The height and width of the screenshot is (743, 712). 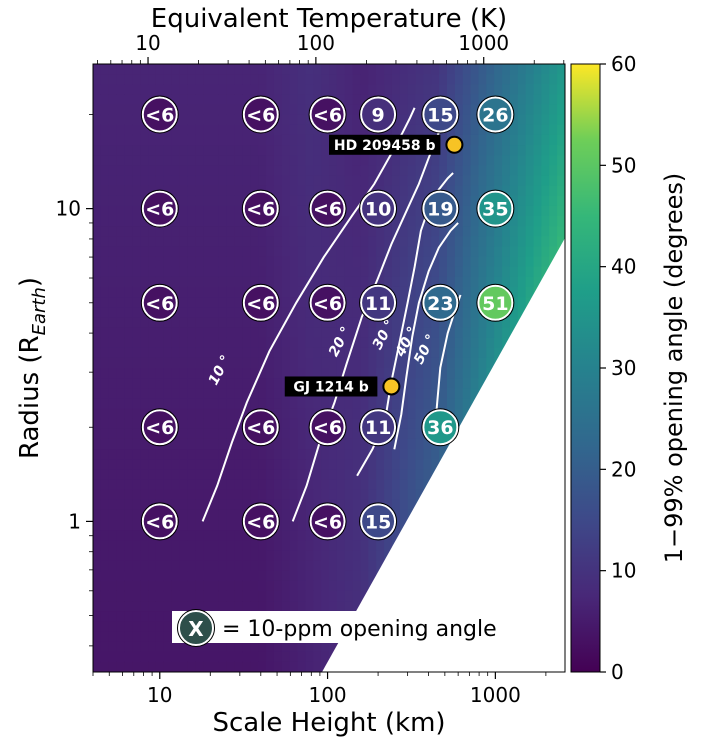 I want to click on opening-angle-marker, so click(x=159, y=208).